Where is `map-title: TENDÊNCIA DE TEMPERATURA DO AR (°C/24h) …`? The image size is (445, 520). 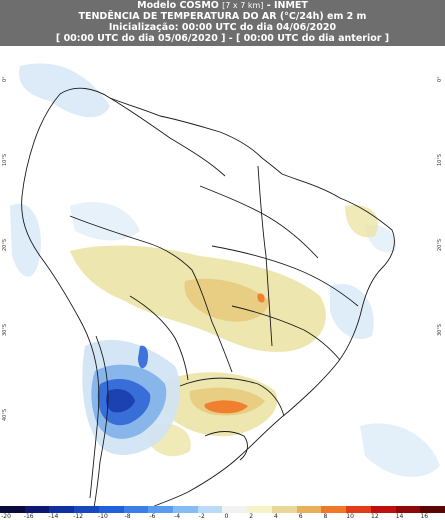
map-title: TENDÊNCIA DE TEMPERATURA DO AR (°C/24h) … is located at coordinates (222, 16).